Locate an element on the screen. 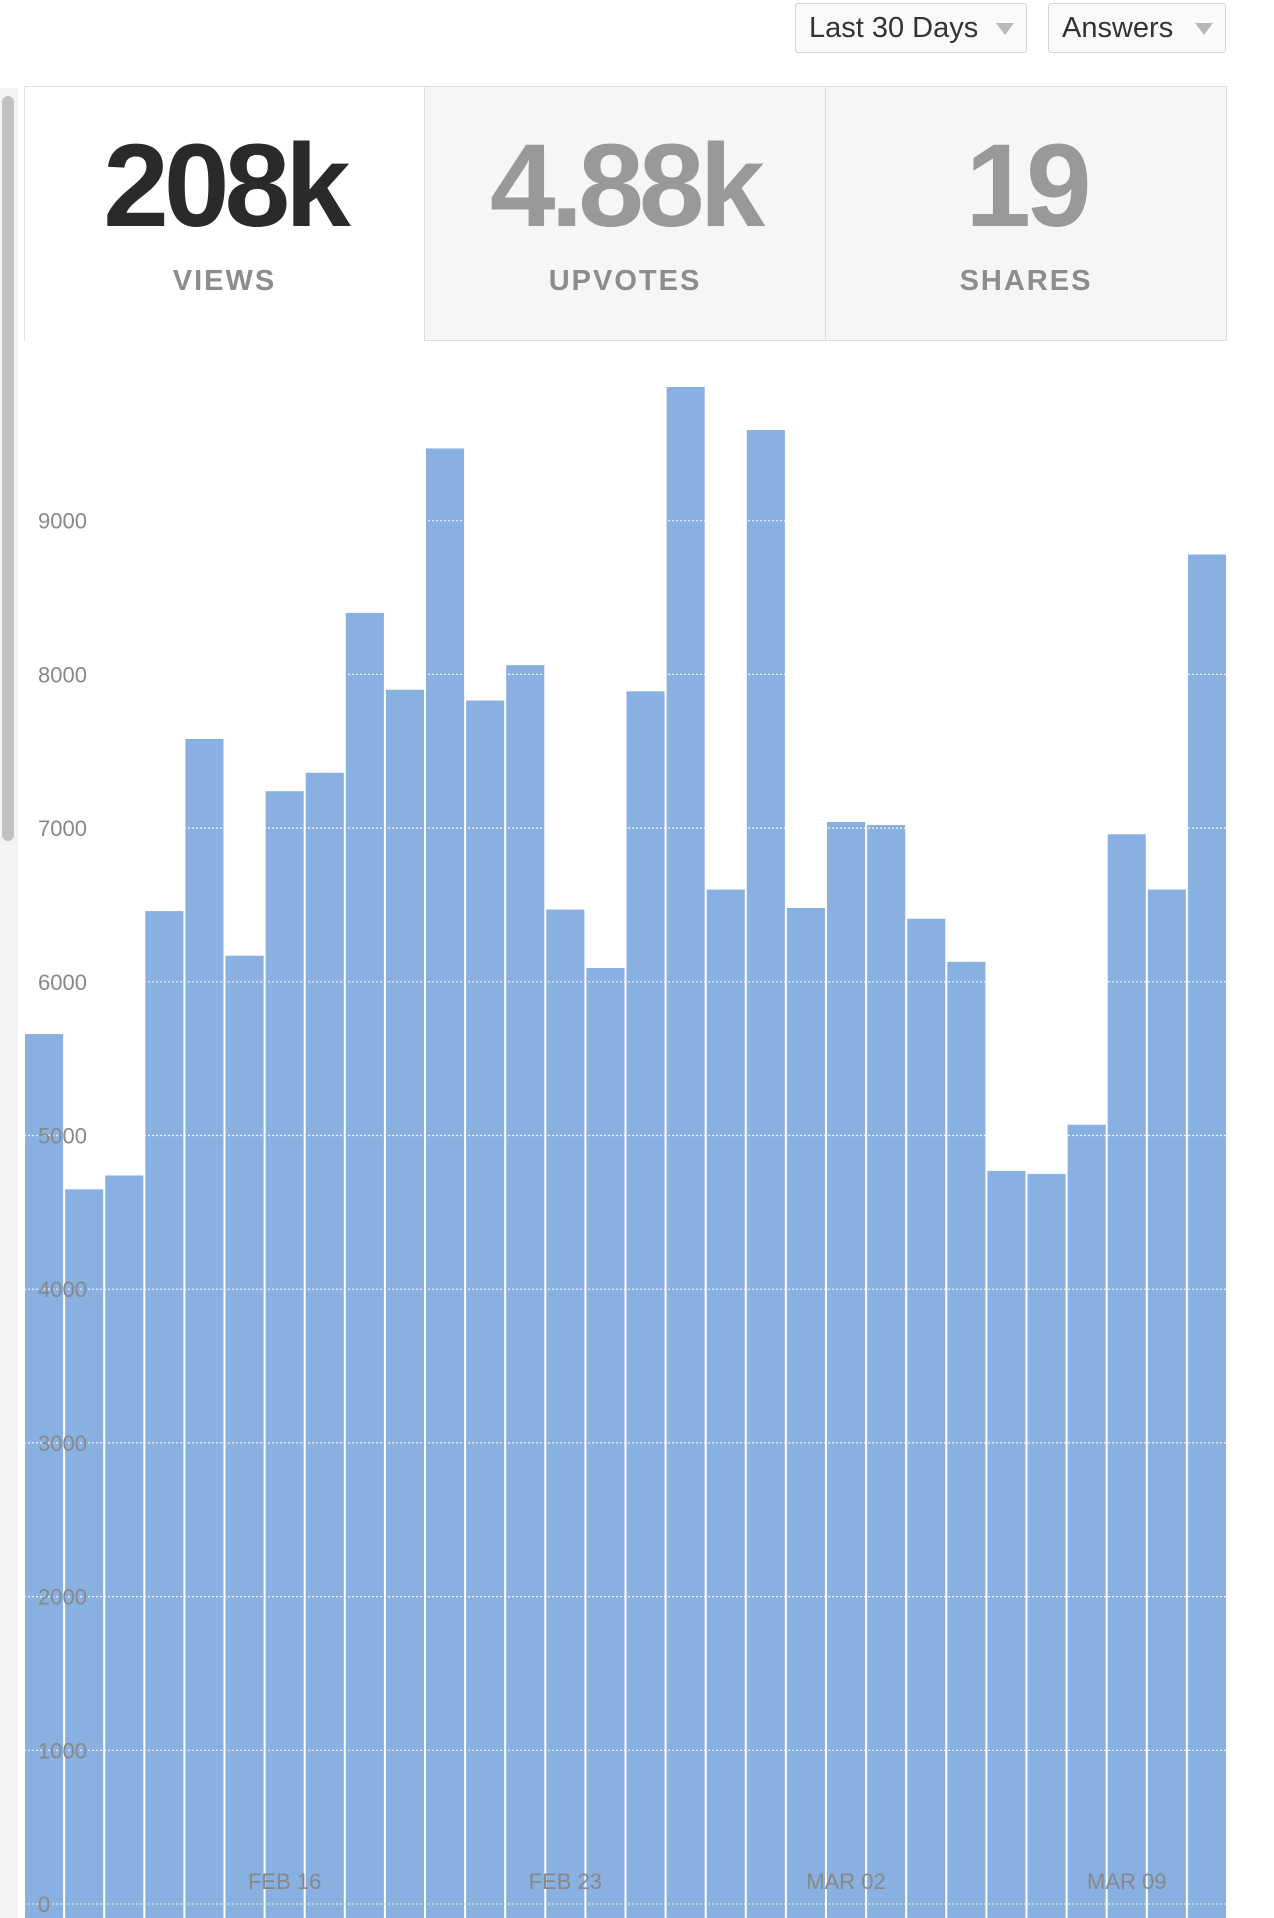 This screenshot has width=1274, height=1918. views-count: 208k is located at coordinates (227, 186).